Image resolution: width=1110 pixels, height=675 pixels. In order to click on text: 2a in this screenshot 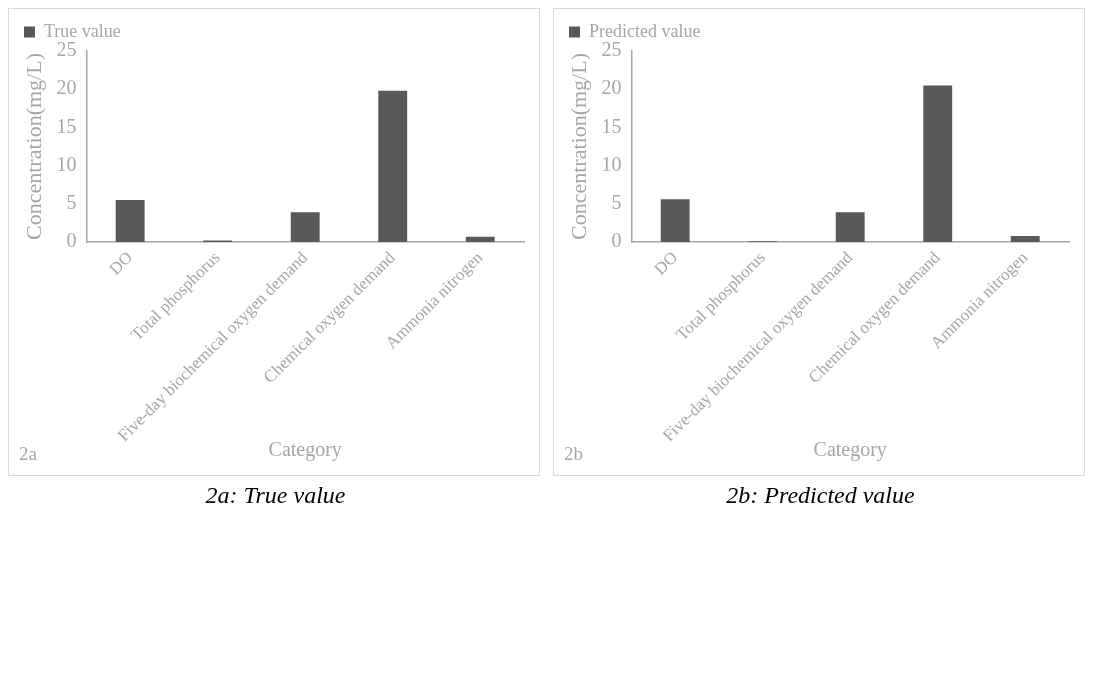, I will do `click(28, 454)`.